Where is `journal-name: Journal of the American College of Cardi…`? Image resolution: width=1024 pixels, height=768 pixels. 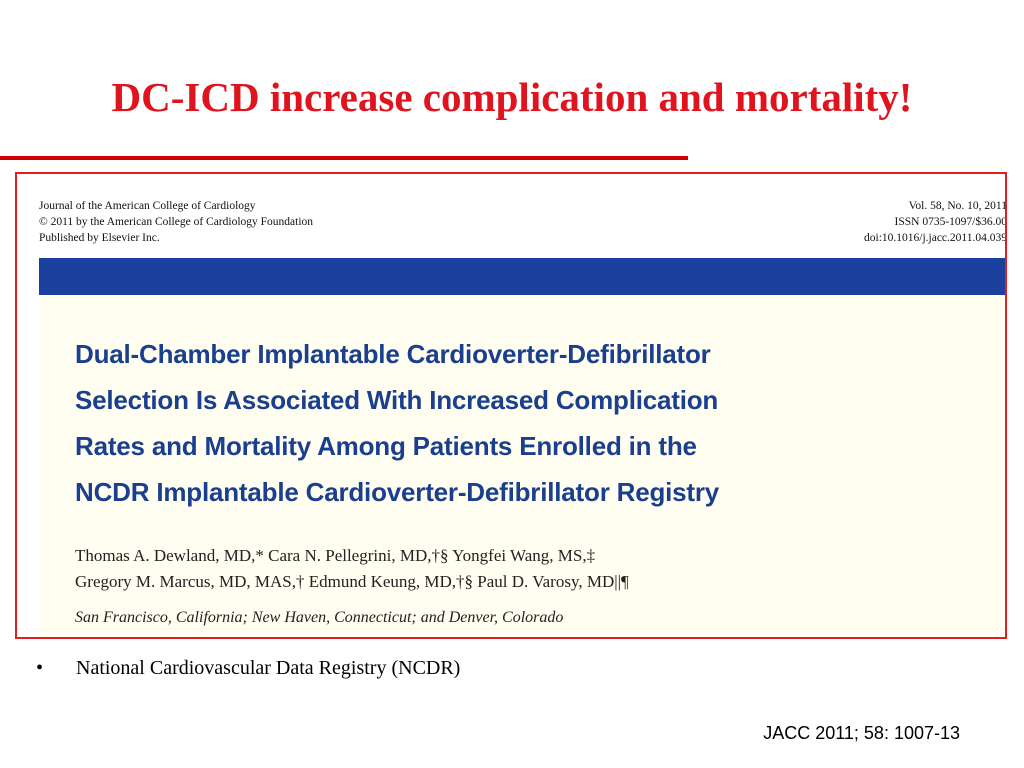 journal-name: Journal of the American College of Cardi… is located at coordinates (147, 206).